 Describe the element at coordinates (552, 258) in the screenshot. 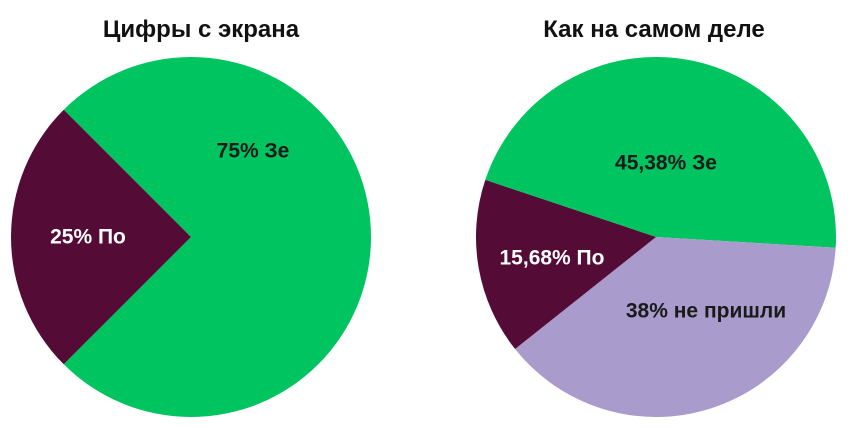

I see `right-slice-label-2: 15,68% По` at that location.